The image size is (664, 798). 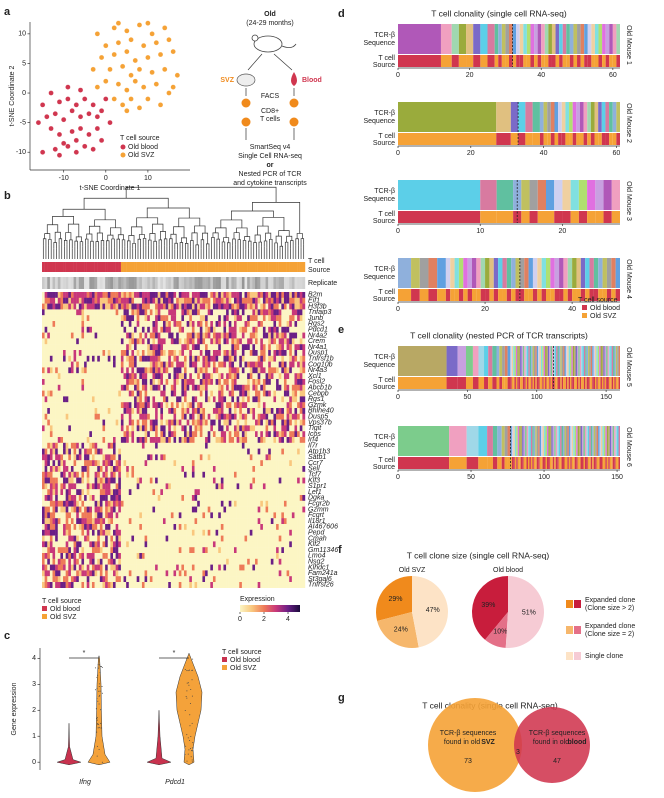 What do you see at coordinates (270, 14) in the screenshot?
I see `scheme-title: Old` at bounding box center [270, 14].